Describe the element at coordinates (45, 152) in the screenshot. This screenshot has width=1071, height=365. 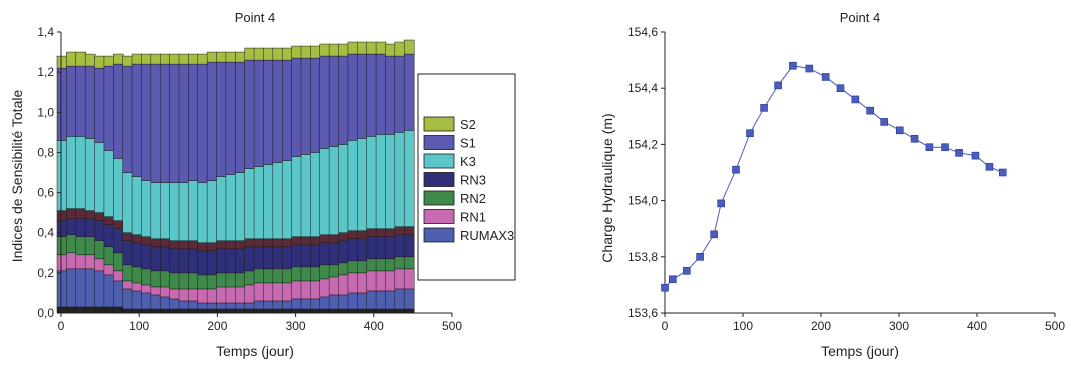
I see `y-tick-label: 0,8` at that location.